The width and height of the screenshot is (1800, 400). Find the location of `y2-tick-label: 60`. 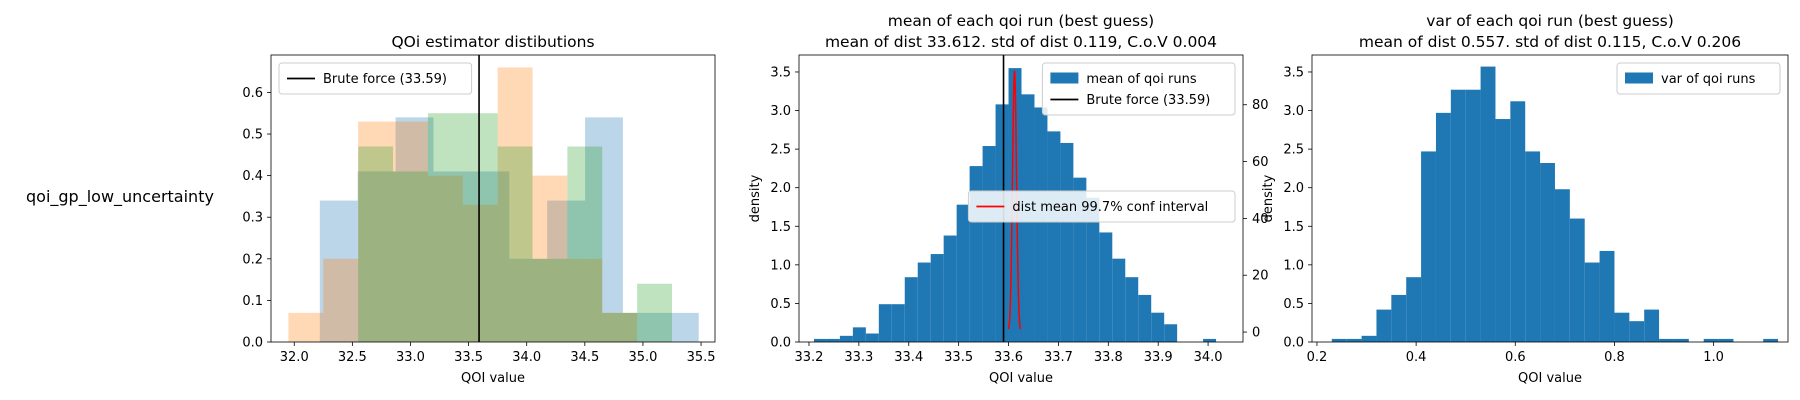

y2-tick-label: 60 is located at coordinates (1260, 162).